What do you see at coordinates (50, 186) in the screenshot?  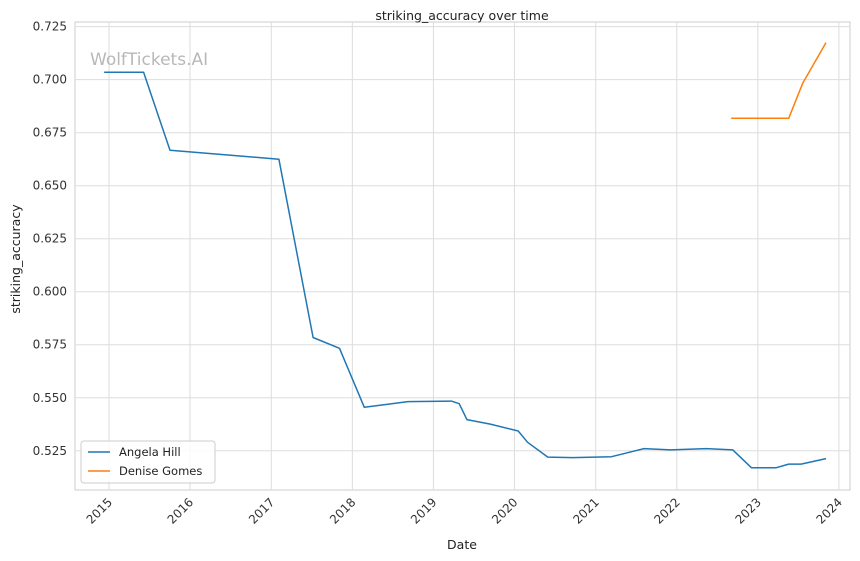 I see `y-tick-label: 0.650` at bounding box center [50, 186].